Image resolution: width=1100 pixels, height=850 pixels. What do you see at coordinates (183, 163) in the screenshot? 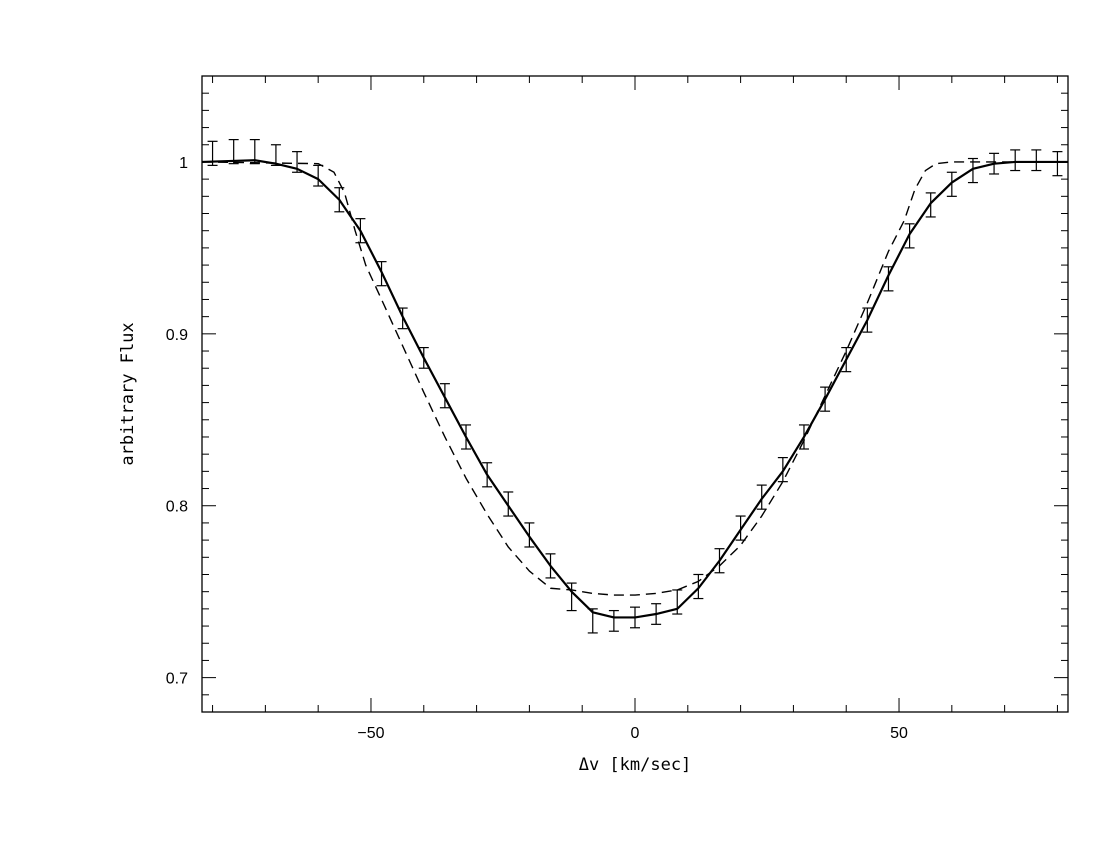
I see `y-tick-label: 1` at bounding box center [183, 163].